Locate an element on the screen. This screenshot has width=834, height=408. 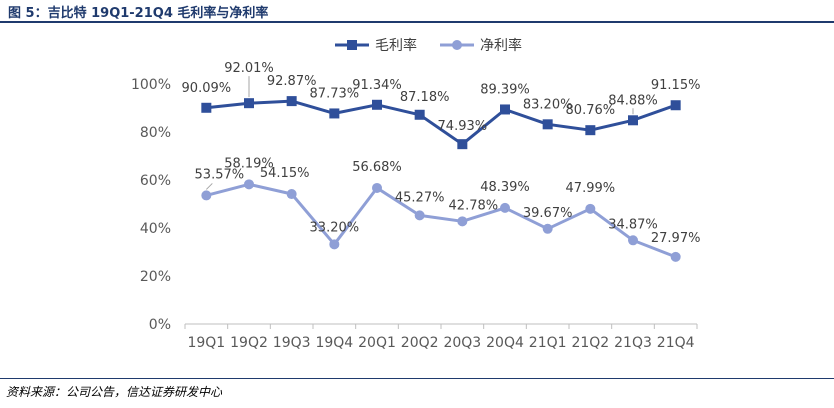
legend-label: 净利率 is located at coordinates (501, 45).